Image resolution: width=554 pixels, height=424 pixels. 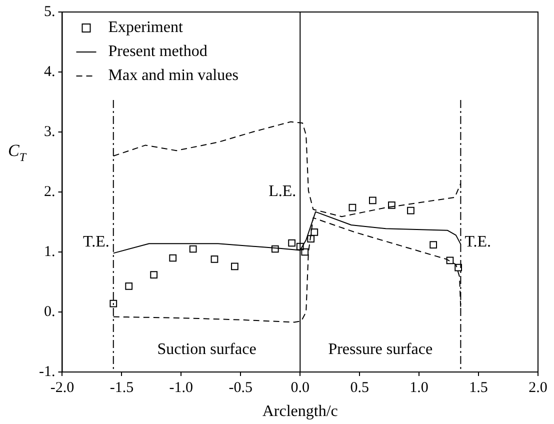 What do you see at coordinates (62, 388) in the screenshot?
I see `x-tick-label: -2.0` at bounding box center [62, 388].